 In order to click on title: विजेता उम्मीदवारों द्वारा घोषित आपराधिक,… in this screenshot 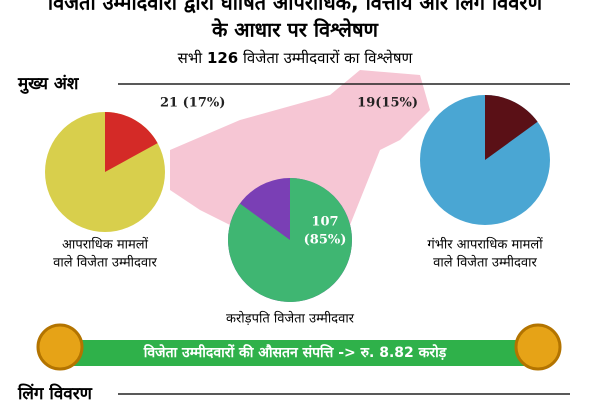, I will do `click(295, 7)`.